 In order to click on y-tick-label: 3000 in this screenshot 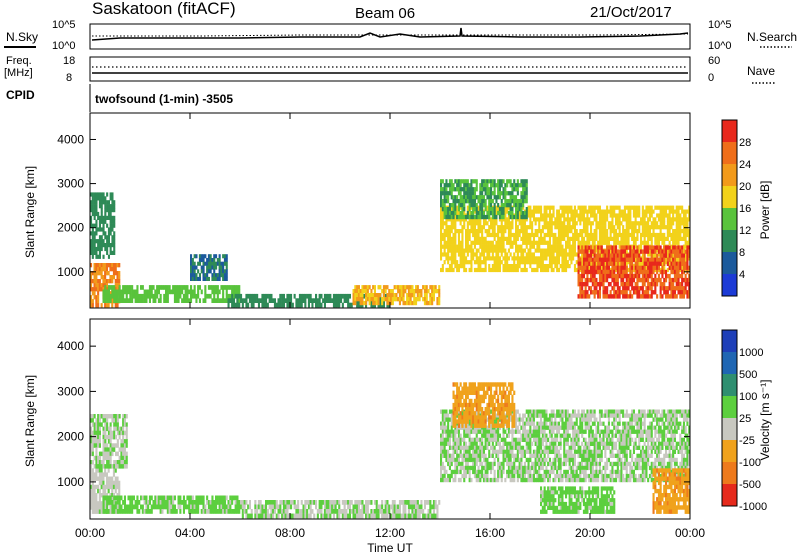, I will do `click(70, 184)`.